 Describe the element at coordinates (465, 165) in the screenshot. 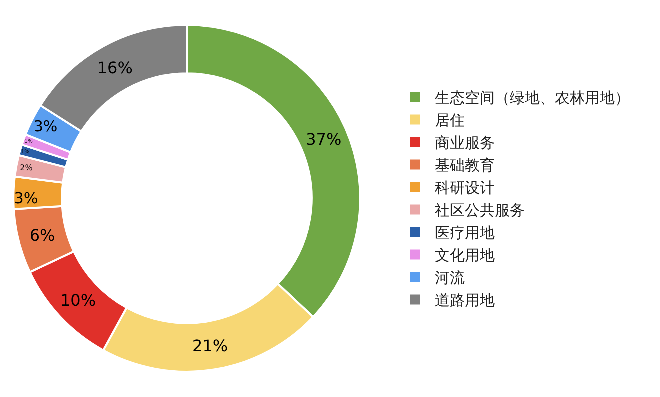

I see `legend-label: 基础教育` at that location.